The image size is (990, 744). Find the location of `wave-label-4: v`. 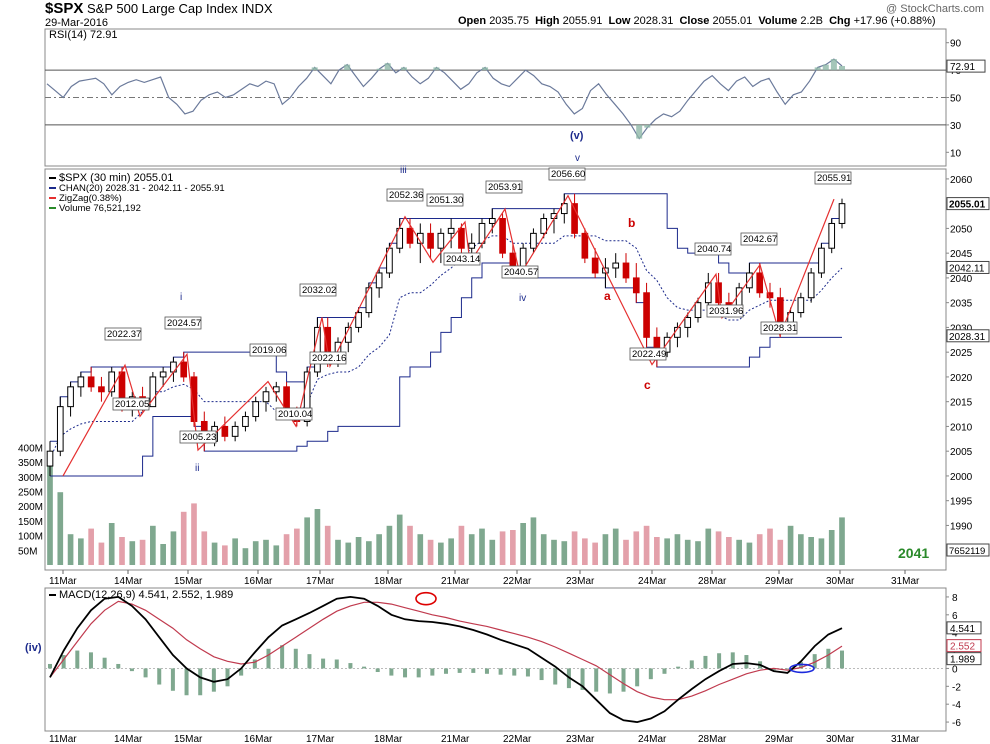

wave-label-4: v is located at coordinates (577, 158).